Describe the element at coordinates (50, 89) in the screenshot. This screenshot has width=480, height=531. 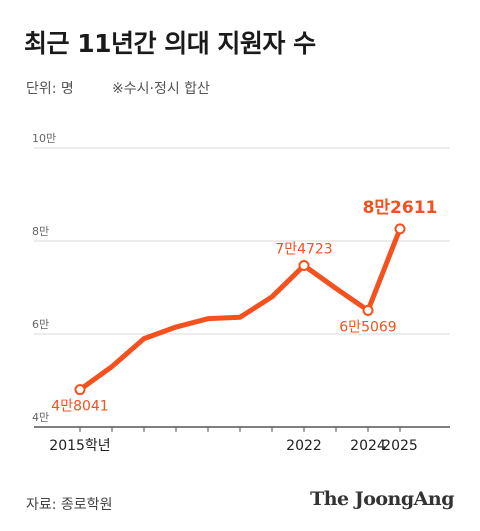
I see `unit-label: 단위: 명` at that location.